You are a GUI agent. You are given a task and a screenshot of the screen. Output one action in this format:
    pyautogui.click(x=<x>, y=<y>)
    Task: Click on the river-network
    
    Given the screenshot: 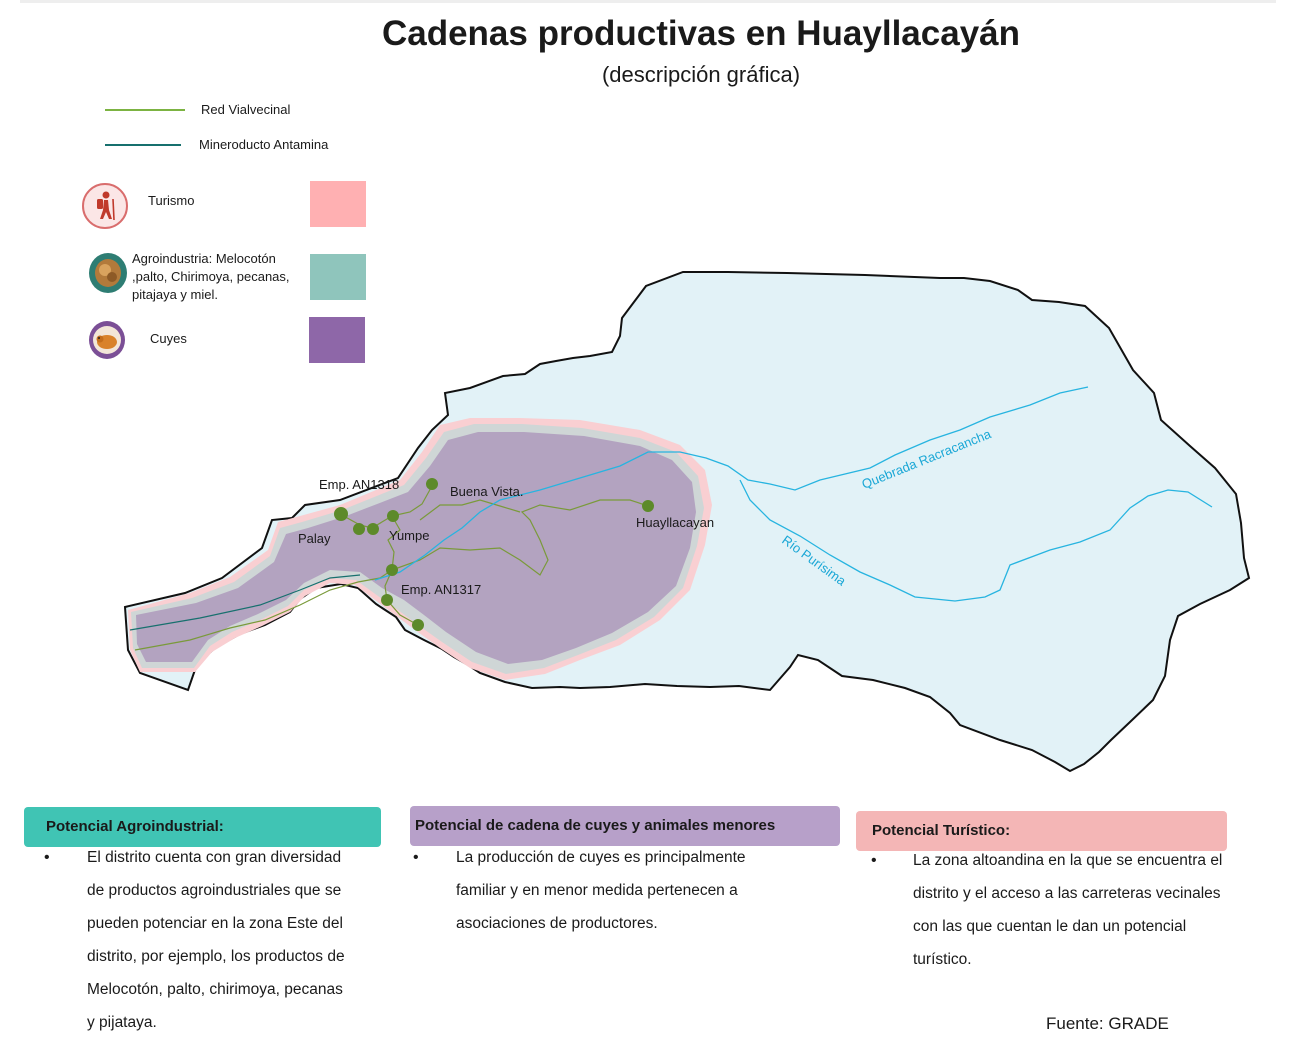 What is the action you would take?
    pyautogui.click(x=793, y=494)
    